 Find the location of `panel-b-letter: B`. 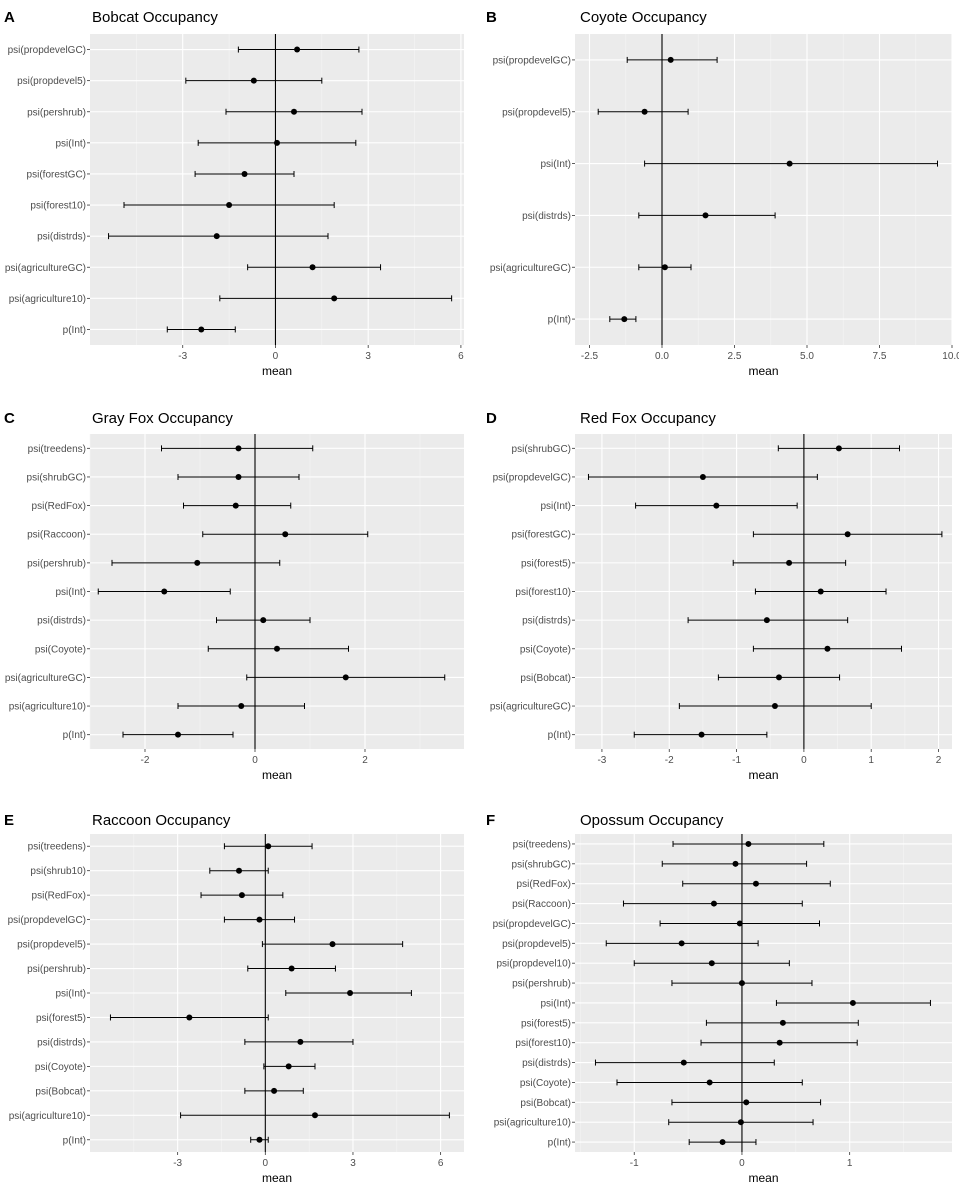

panel-b-letter: B is located at coordinates (491, 17).